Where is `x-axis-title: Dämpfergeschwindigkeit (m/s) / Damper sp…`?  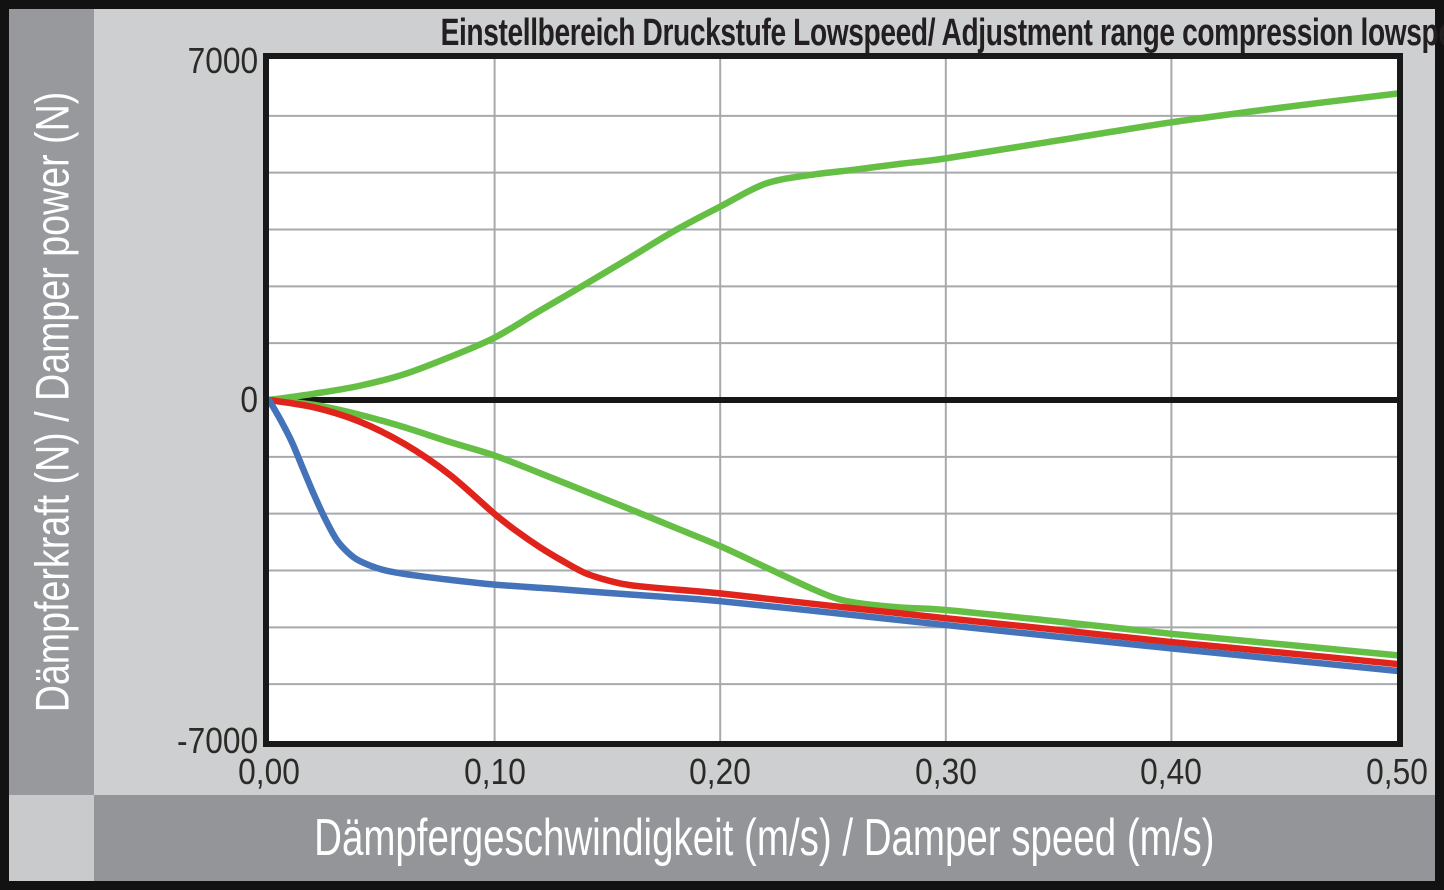 x-axis-title: Dämpfergeschwindigkeit (m/s) / Damper sp… is located at coordinates (764, 838).